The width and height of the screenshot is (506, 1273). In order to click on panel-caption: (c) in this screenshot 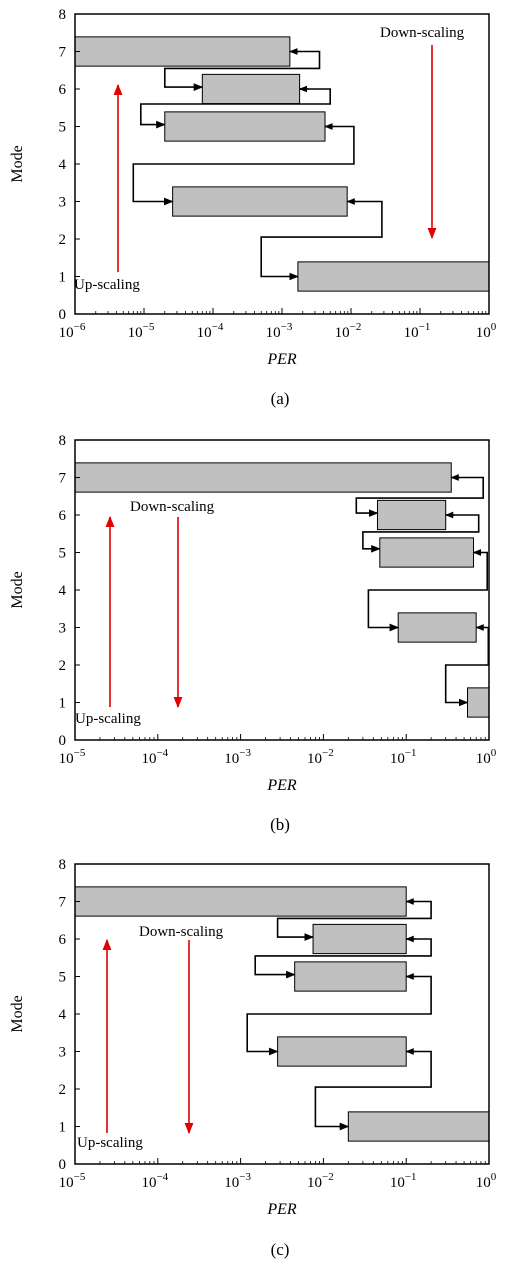, I will do `click(280, 1249)`.